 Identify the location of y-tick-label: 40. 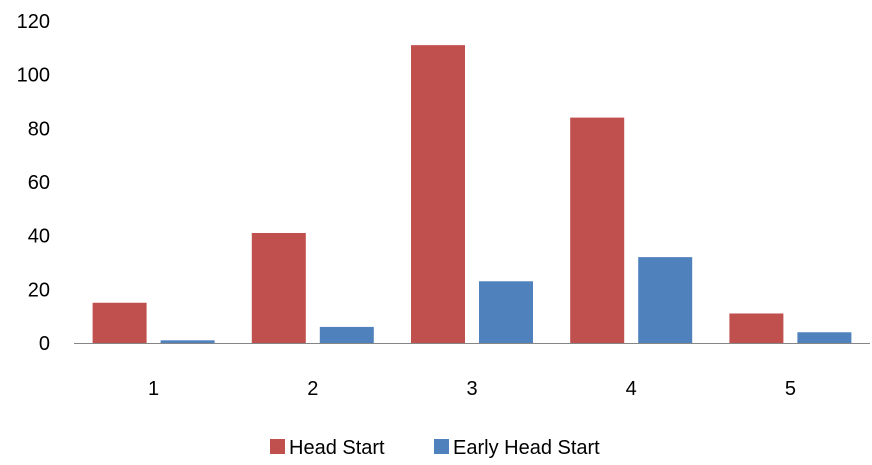
(39, 237).